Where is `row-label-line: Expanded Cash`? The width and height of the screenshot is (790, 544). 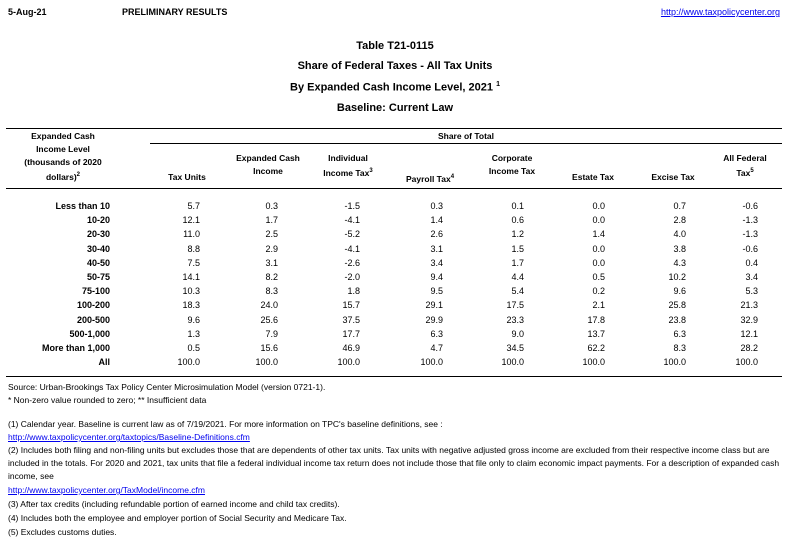
row-label-line: Expanded Cash is located at coordinates (63, 136).